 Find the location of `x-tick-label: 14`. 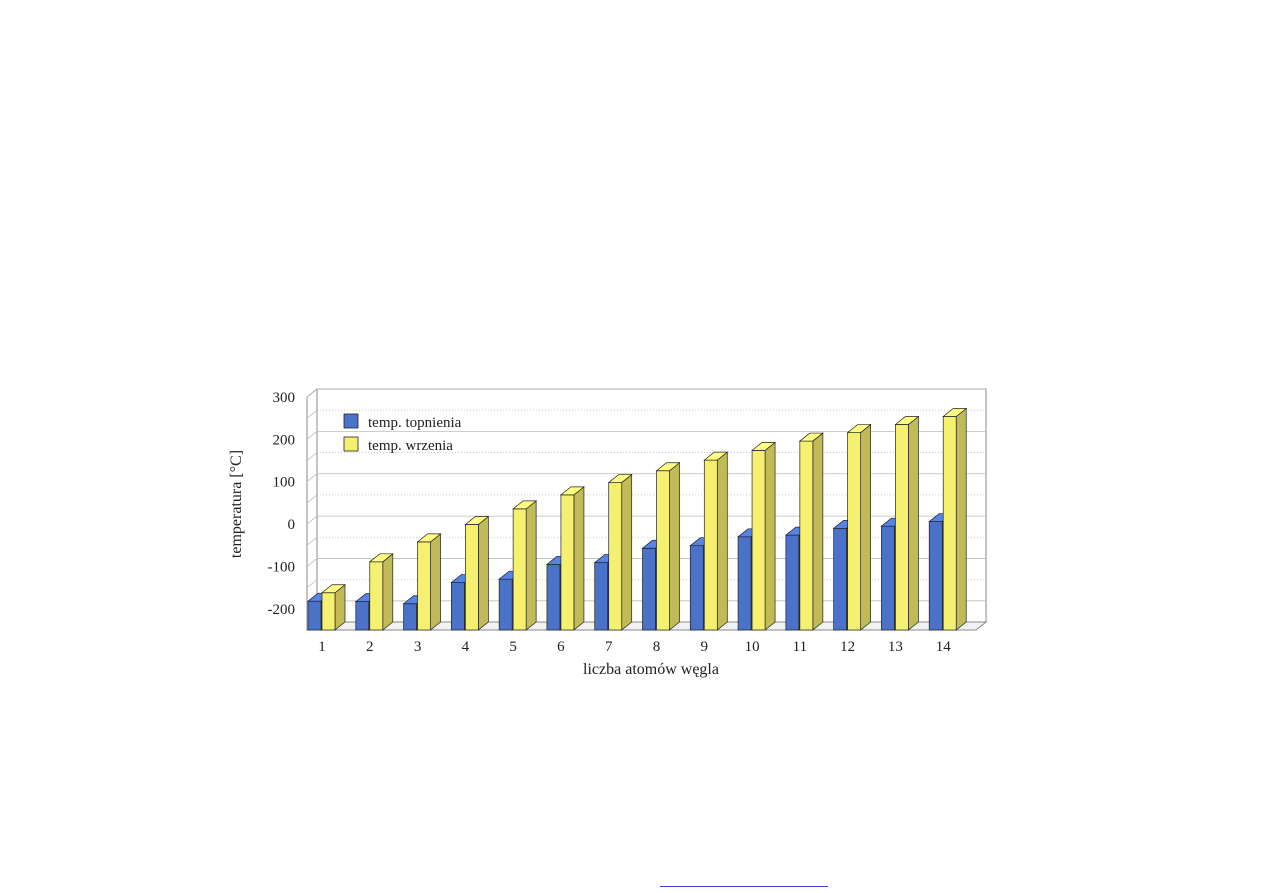

x-tick-label: 14 is located at coordinates (944, 647).